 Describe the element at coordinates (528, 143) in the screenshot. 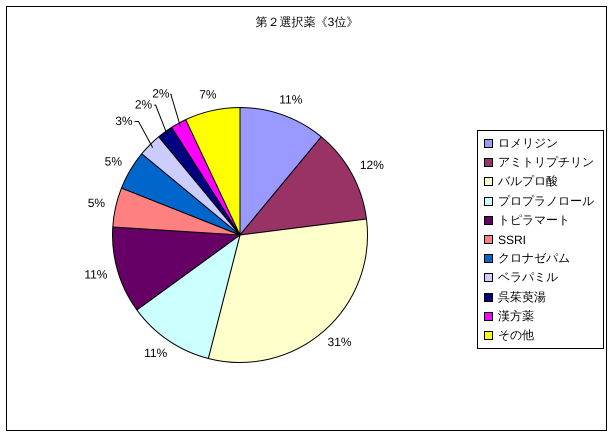

I see `legend-label: ロメリジン` at that location.